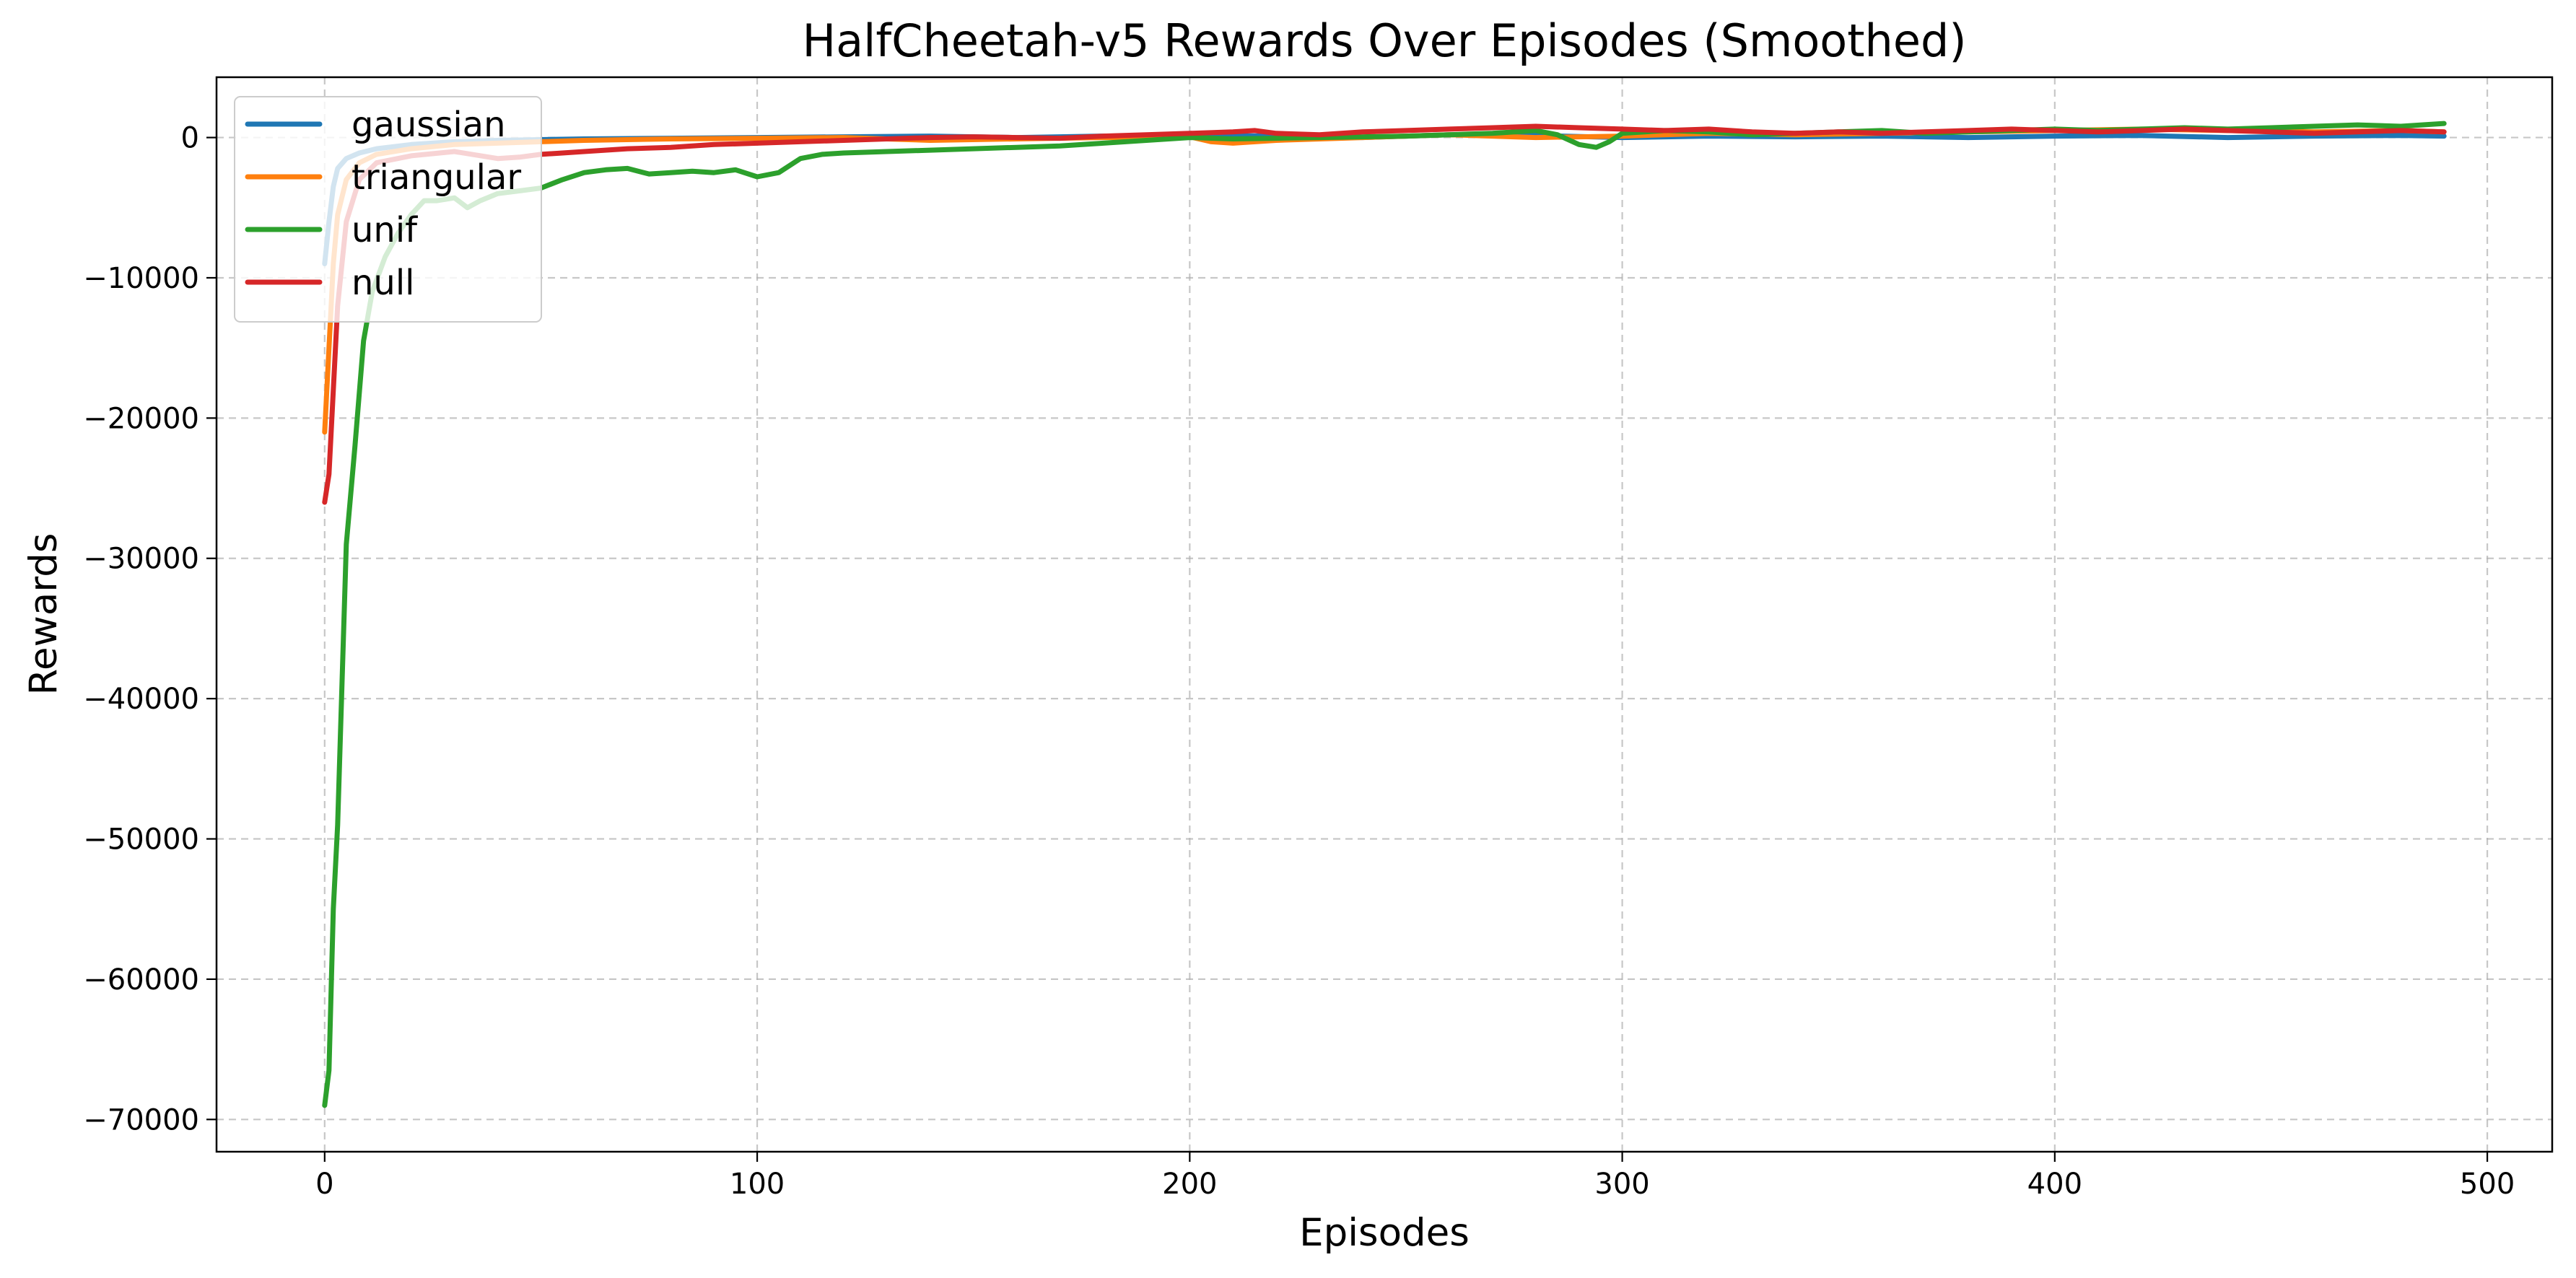 The image size is (2576, 1278). I want to click on x-tick-label: 200, so click(1189, 1184).